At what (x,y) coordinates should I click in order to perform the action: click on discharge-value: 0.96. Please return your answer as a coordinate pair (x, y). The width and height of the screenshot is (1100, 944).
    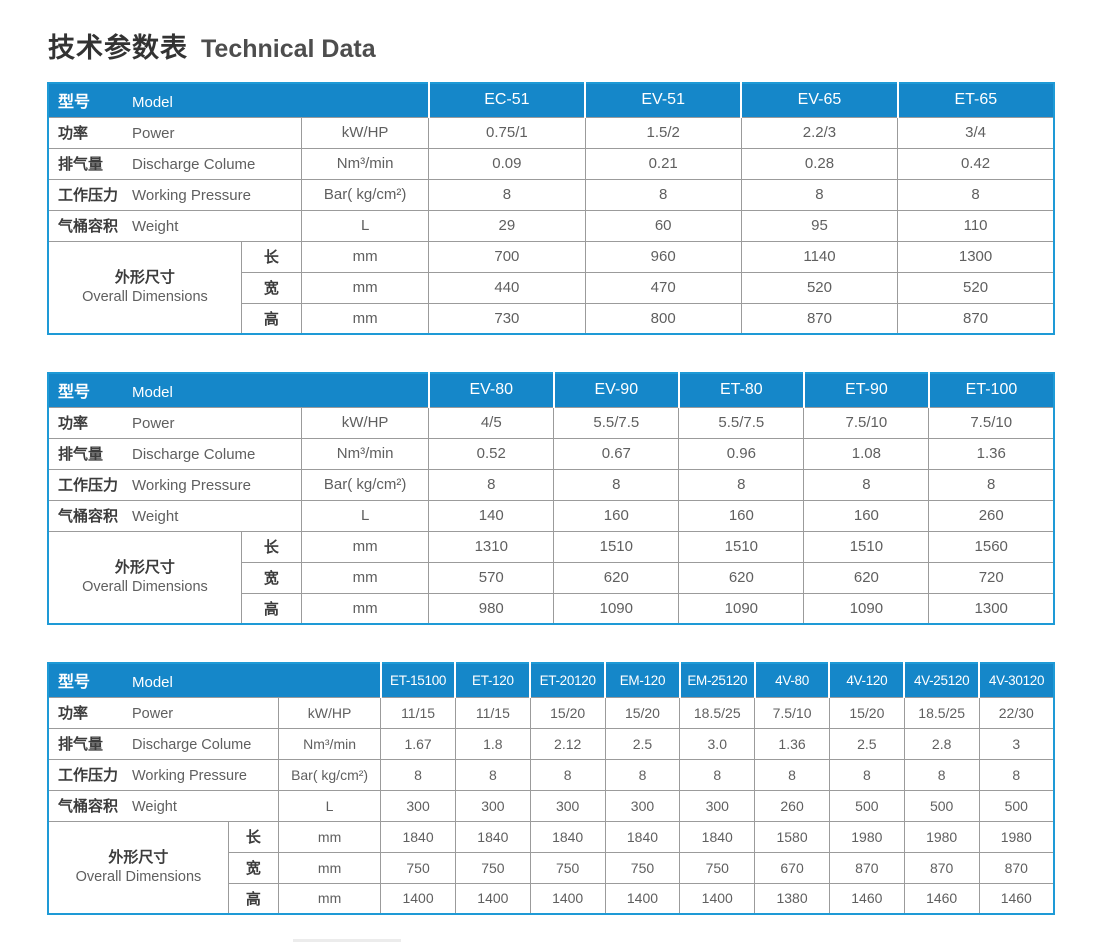
    Looking at the image, I should click on (741, 453).